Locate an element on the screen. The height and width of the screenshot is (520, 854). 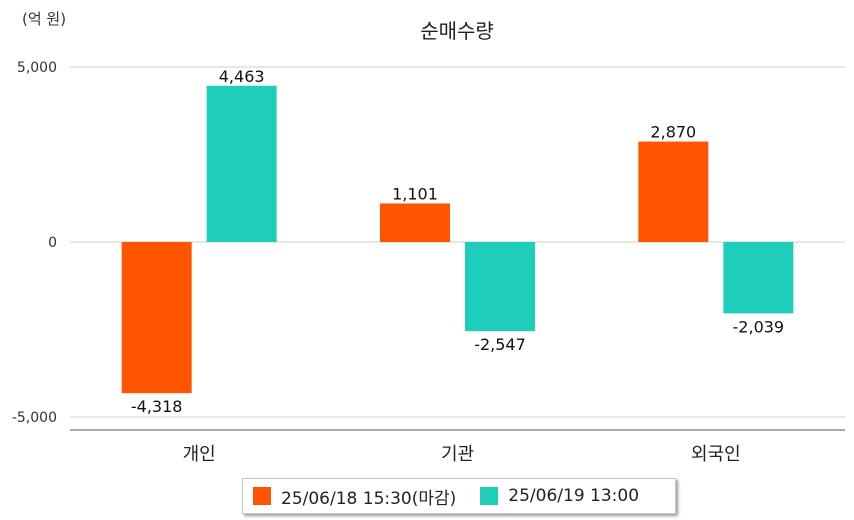
data-label: 4,463 is located at coordinates (242, 76).